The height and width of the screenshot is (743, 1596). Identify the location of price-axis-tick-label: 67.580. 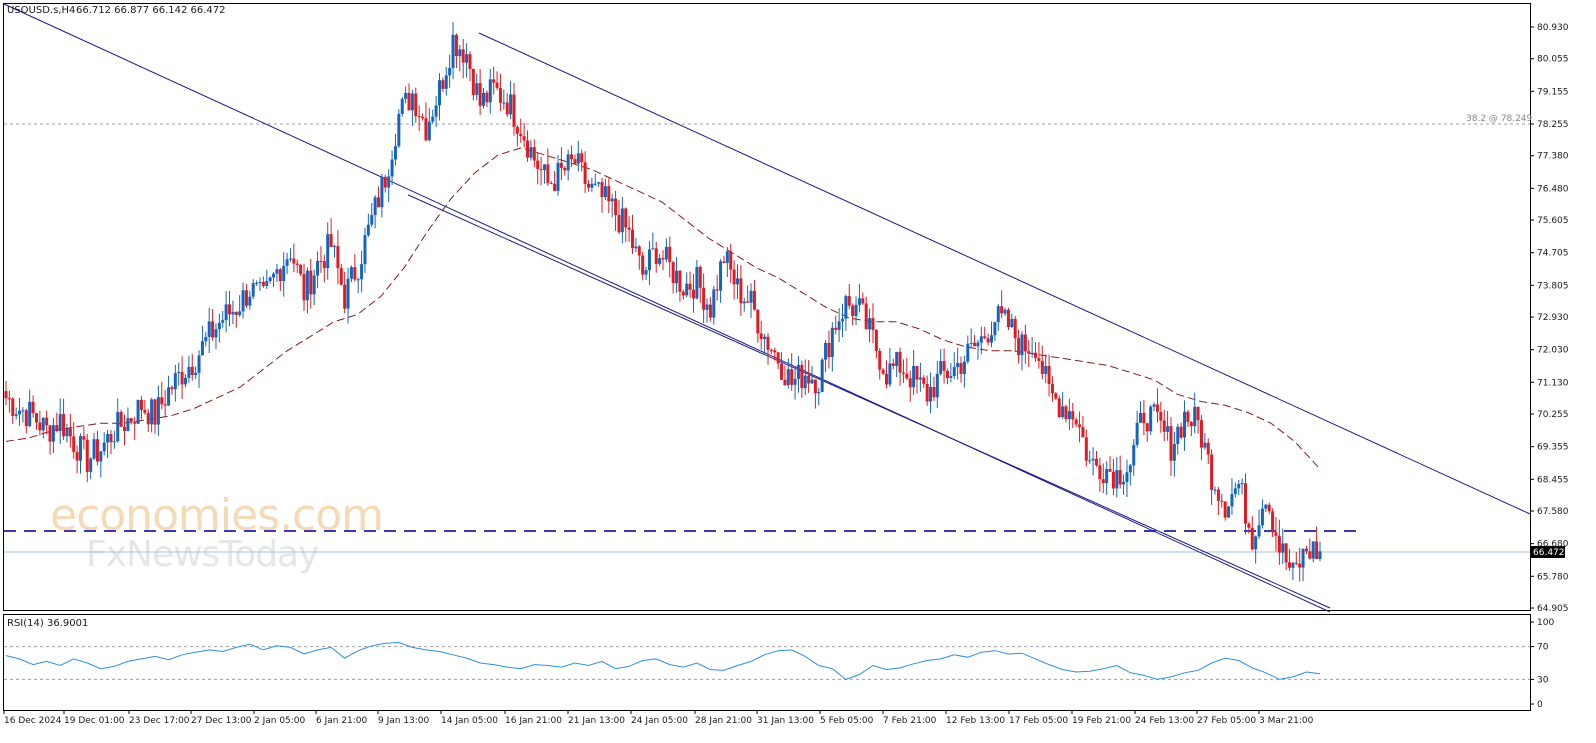
(1553, 512).